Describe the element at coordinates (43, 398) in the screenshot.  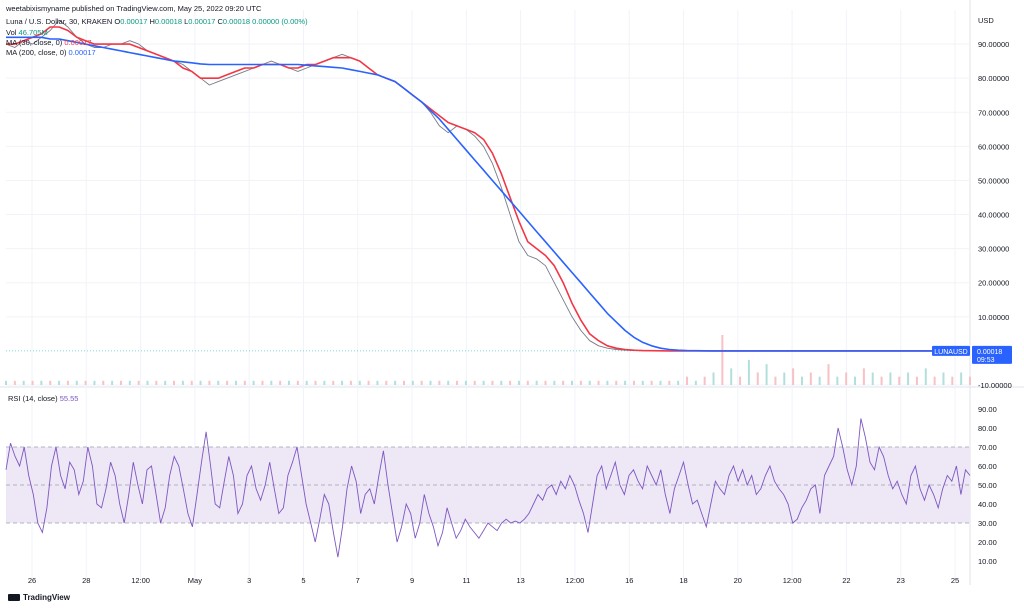
I see `rsi-legend: RSI (14, close) 55.55` at that location.